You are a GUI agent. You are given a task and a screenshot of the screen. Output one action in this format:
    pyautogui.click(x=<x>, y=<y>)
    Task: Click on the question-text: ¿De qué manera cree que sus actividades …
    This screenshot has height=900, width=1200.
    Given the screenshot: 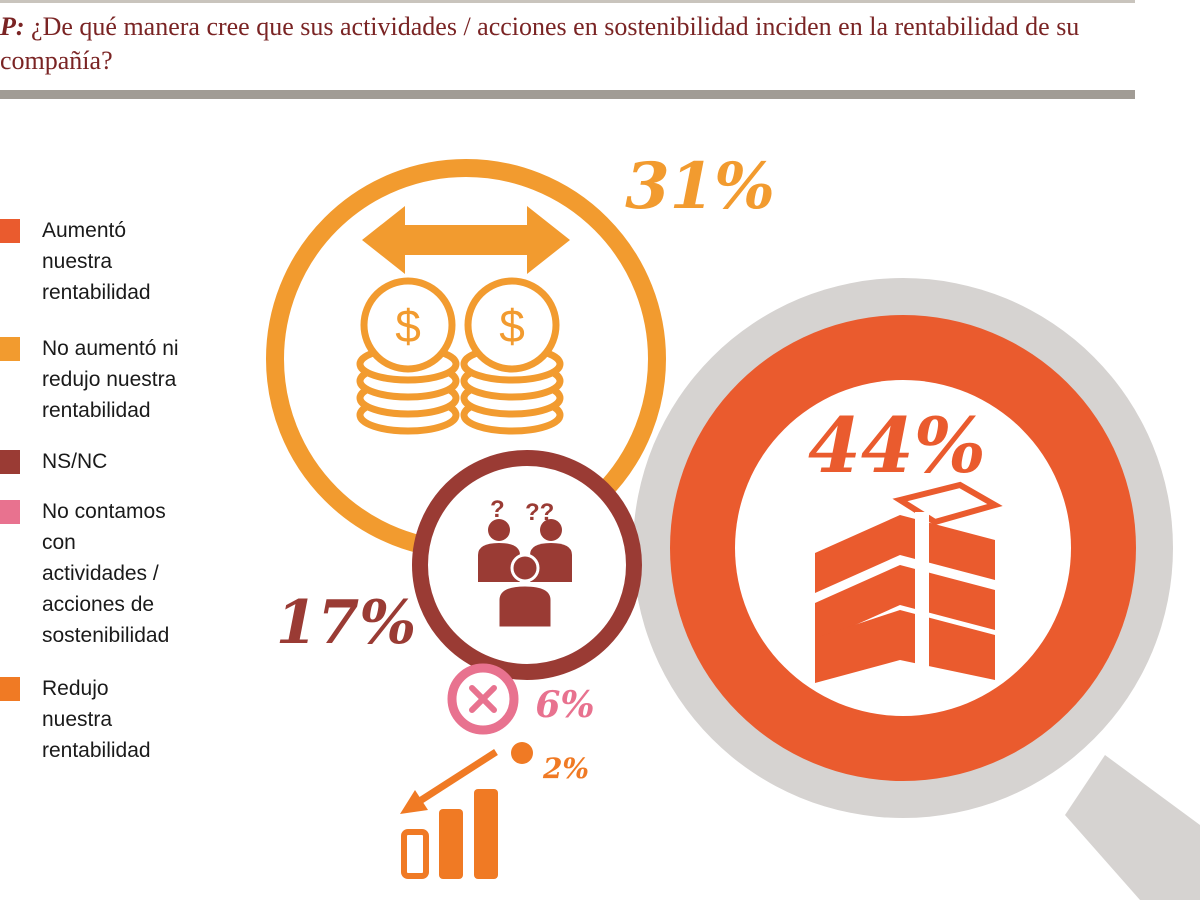 What is the action you would take?
    pyautogui.click(x=540, y=43)
    